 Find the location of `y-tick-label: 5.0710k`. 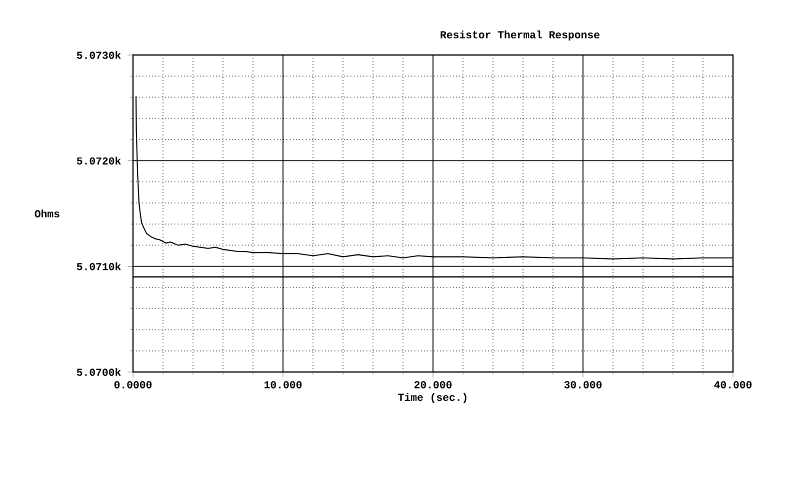

y-tick-label: 5.0710k is located at coordinates (98, 266).